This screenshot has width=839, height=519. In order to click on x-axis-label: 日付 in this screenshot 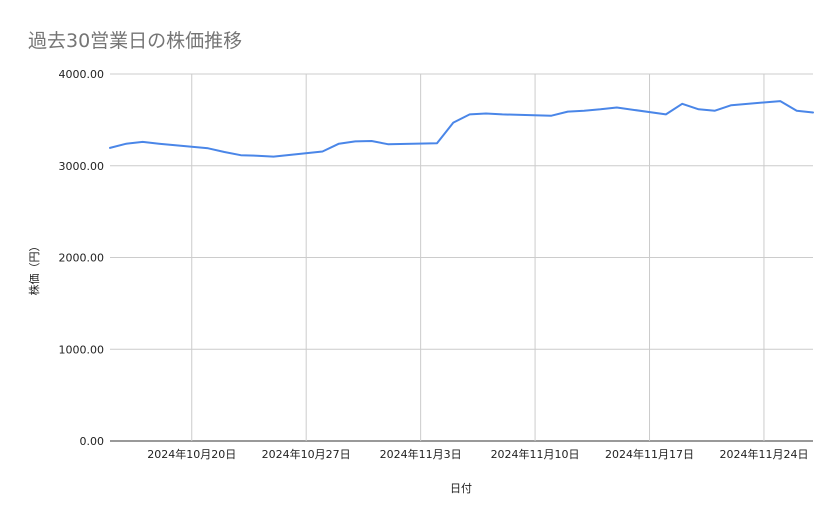, I will do `click(461, 488)`.